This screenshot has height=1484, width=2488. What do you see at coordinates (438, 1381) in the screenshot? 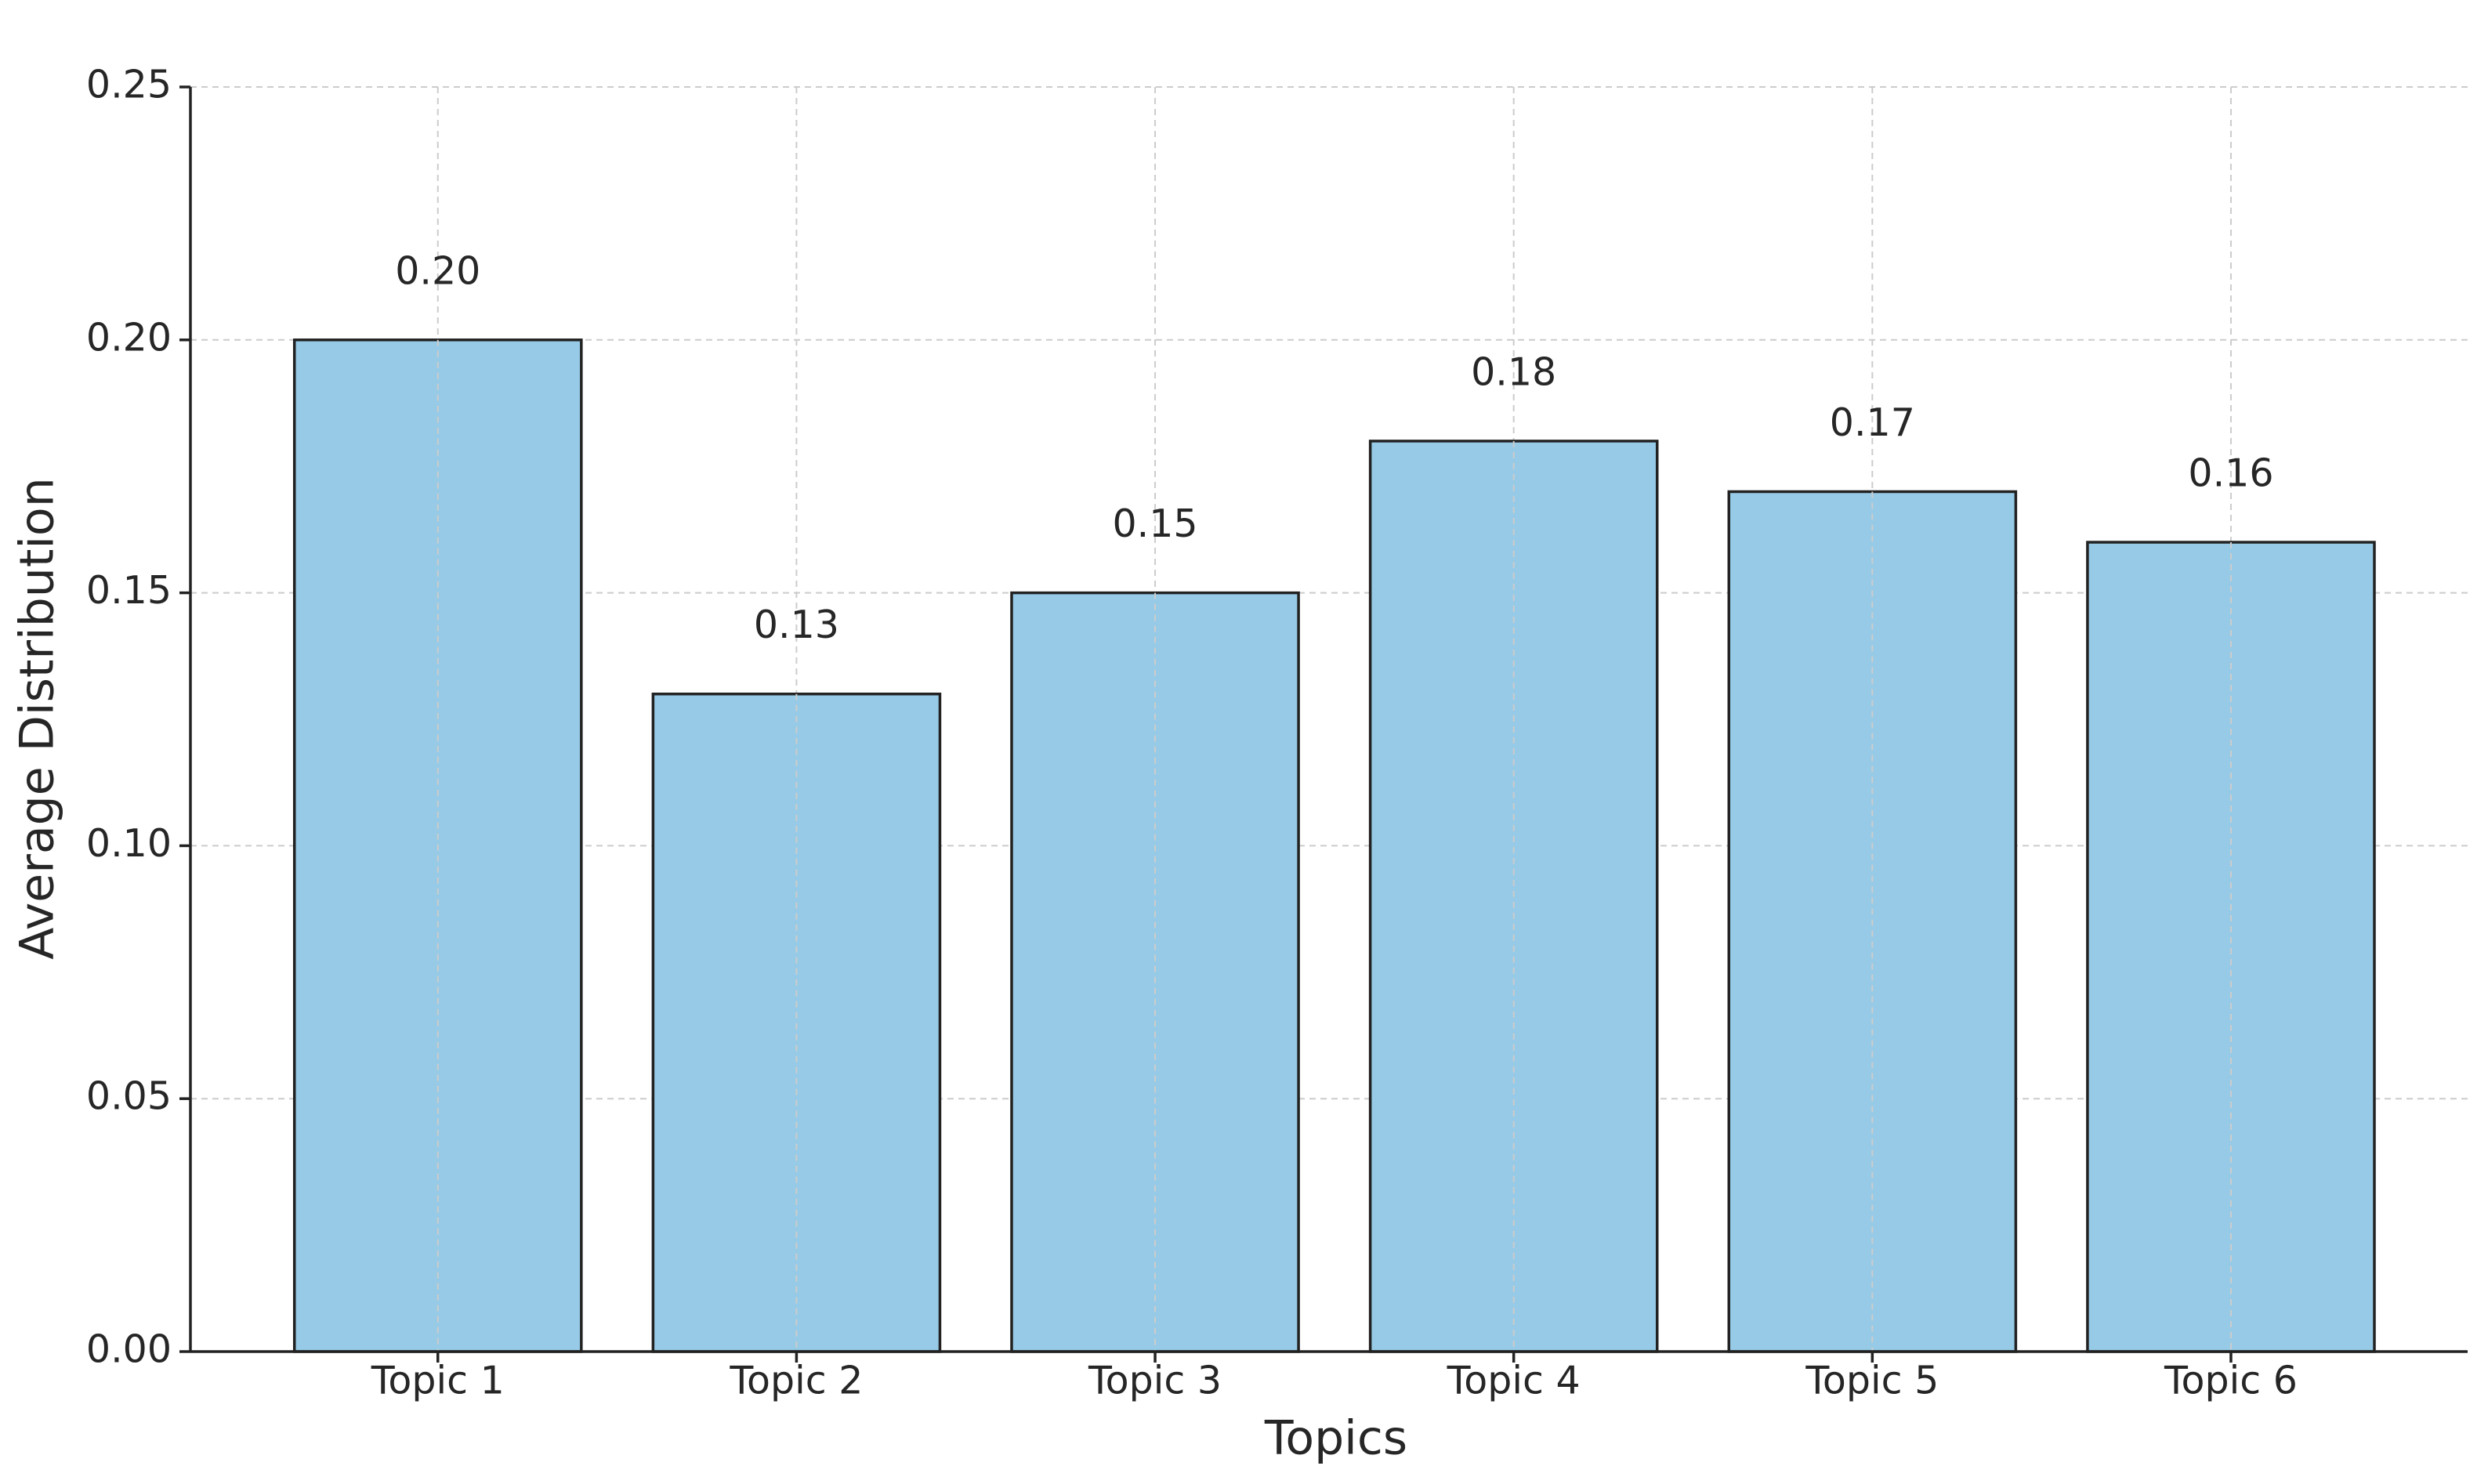
I see `x-tick-label: Topic 1` at bounding box center [438, 1381].